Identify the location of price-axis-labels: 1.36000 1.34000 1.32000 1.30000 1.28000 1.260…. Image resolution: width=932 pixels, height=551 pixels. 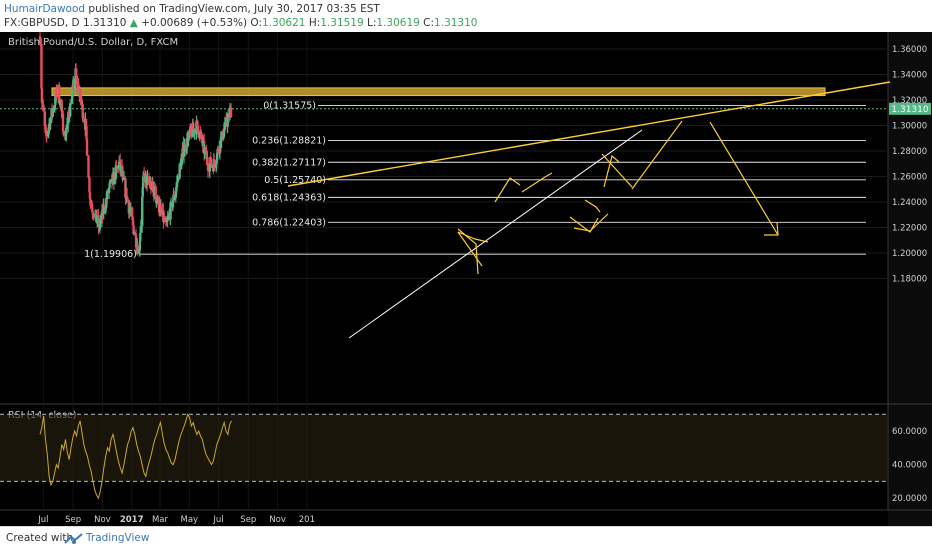
(909, 165).